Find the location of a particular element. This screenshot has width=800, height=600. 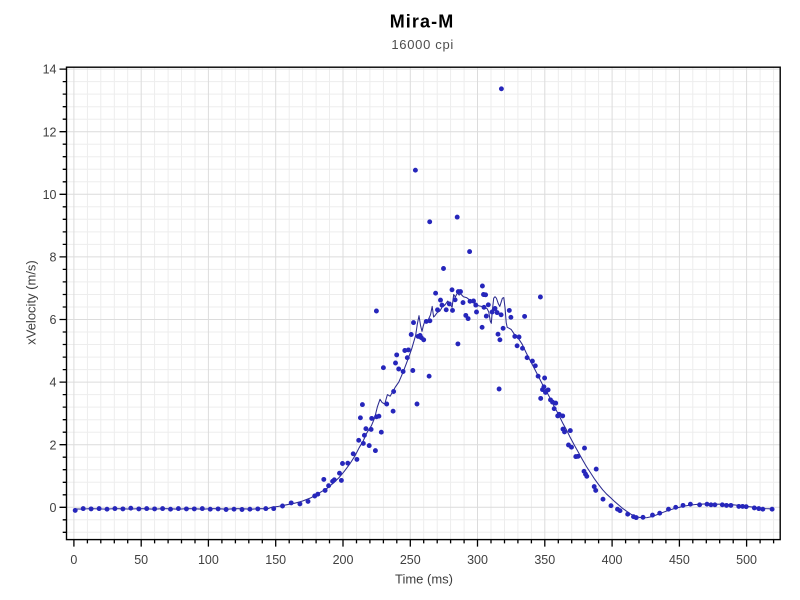

svg-text: 500 is located at coordinates (746, 560).